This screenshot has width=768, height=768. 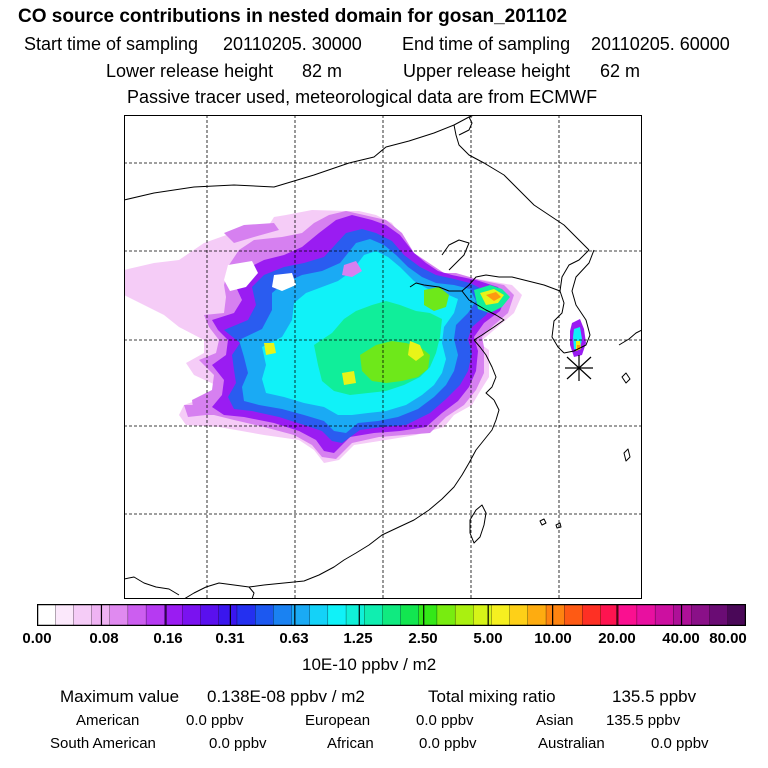 I want to click on colorbar-tick: 10.00, so click(x=553, y=638).